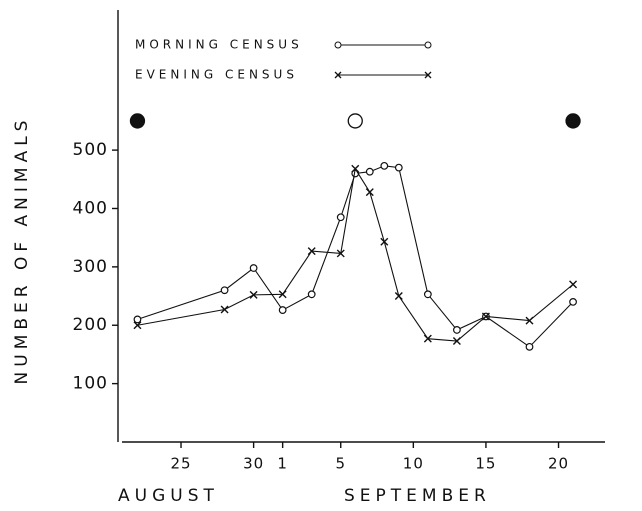 This screenshot has height=511, width=642. What do you see at coordinates (216, 75) in the screenshot?
I see `legend-label: EVENING CENSUS` at bounding box center [216, 75].